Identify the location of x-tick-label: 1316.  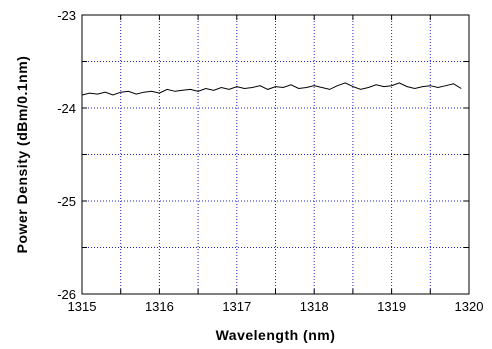
(159, 306).